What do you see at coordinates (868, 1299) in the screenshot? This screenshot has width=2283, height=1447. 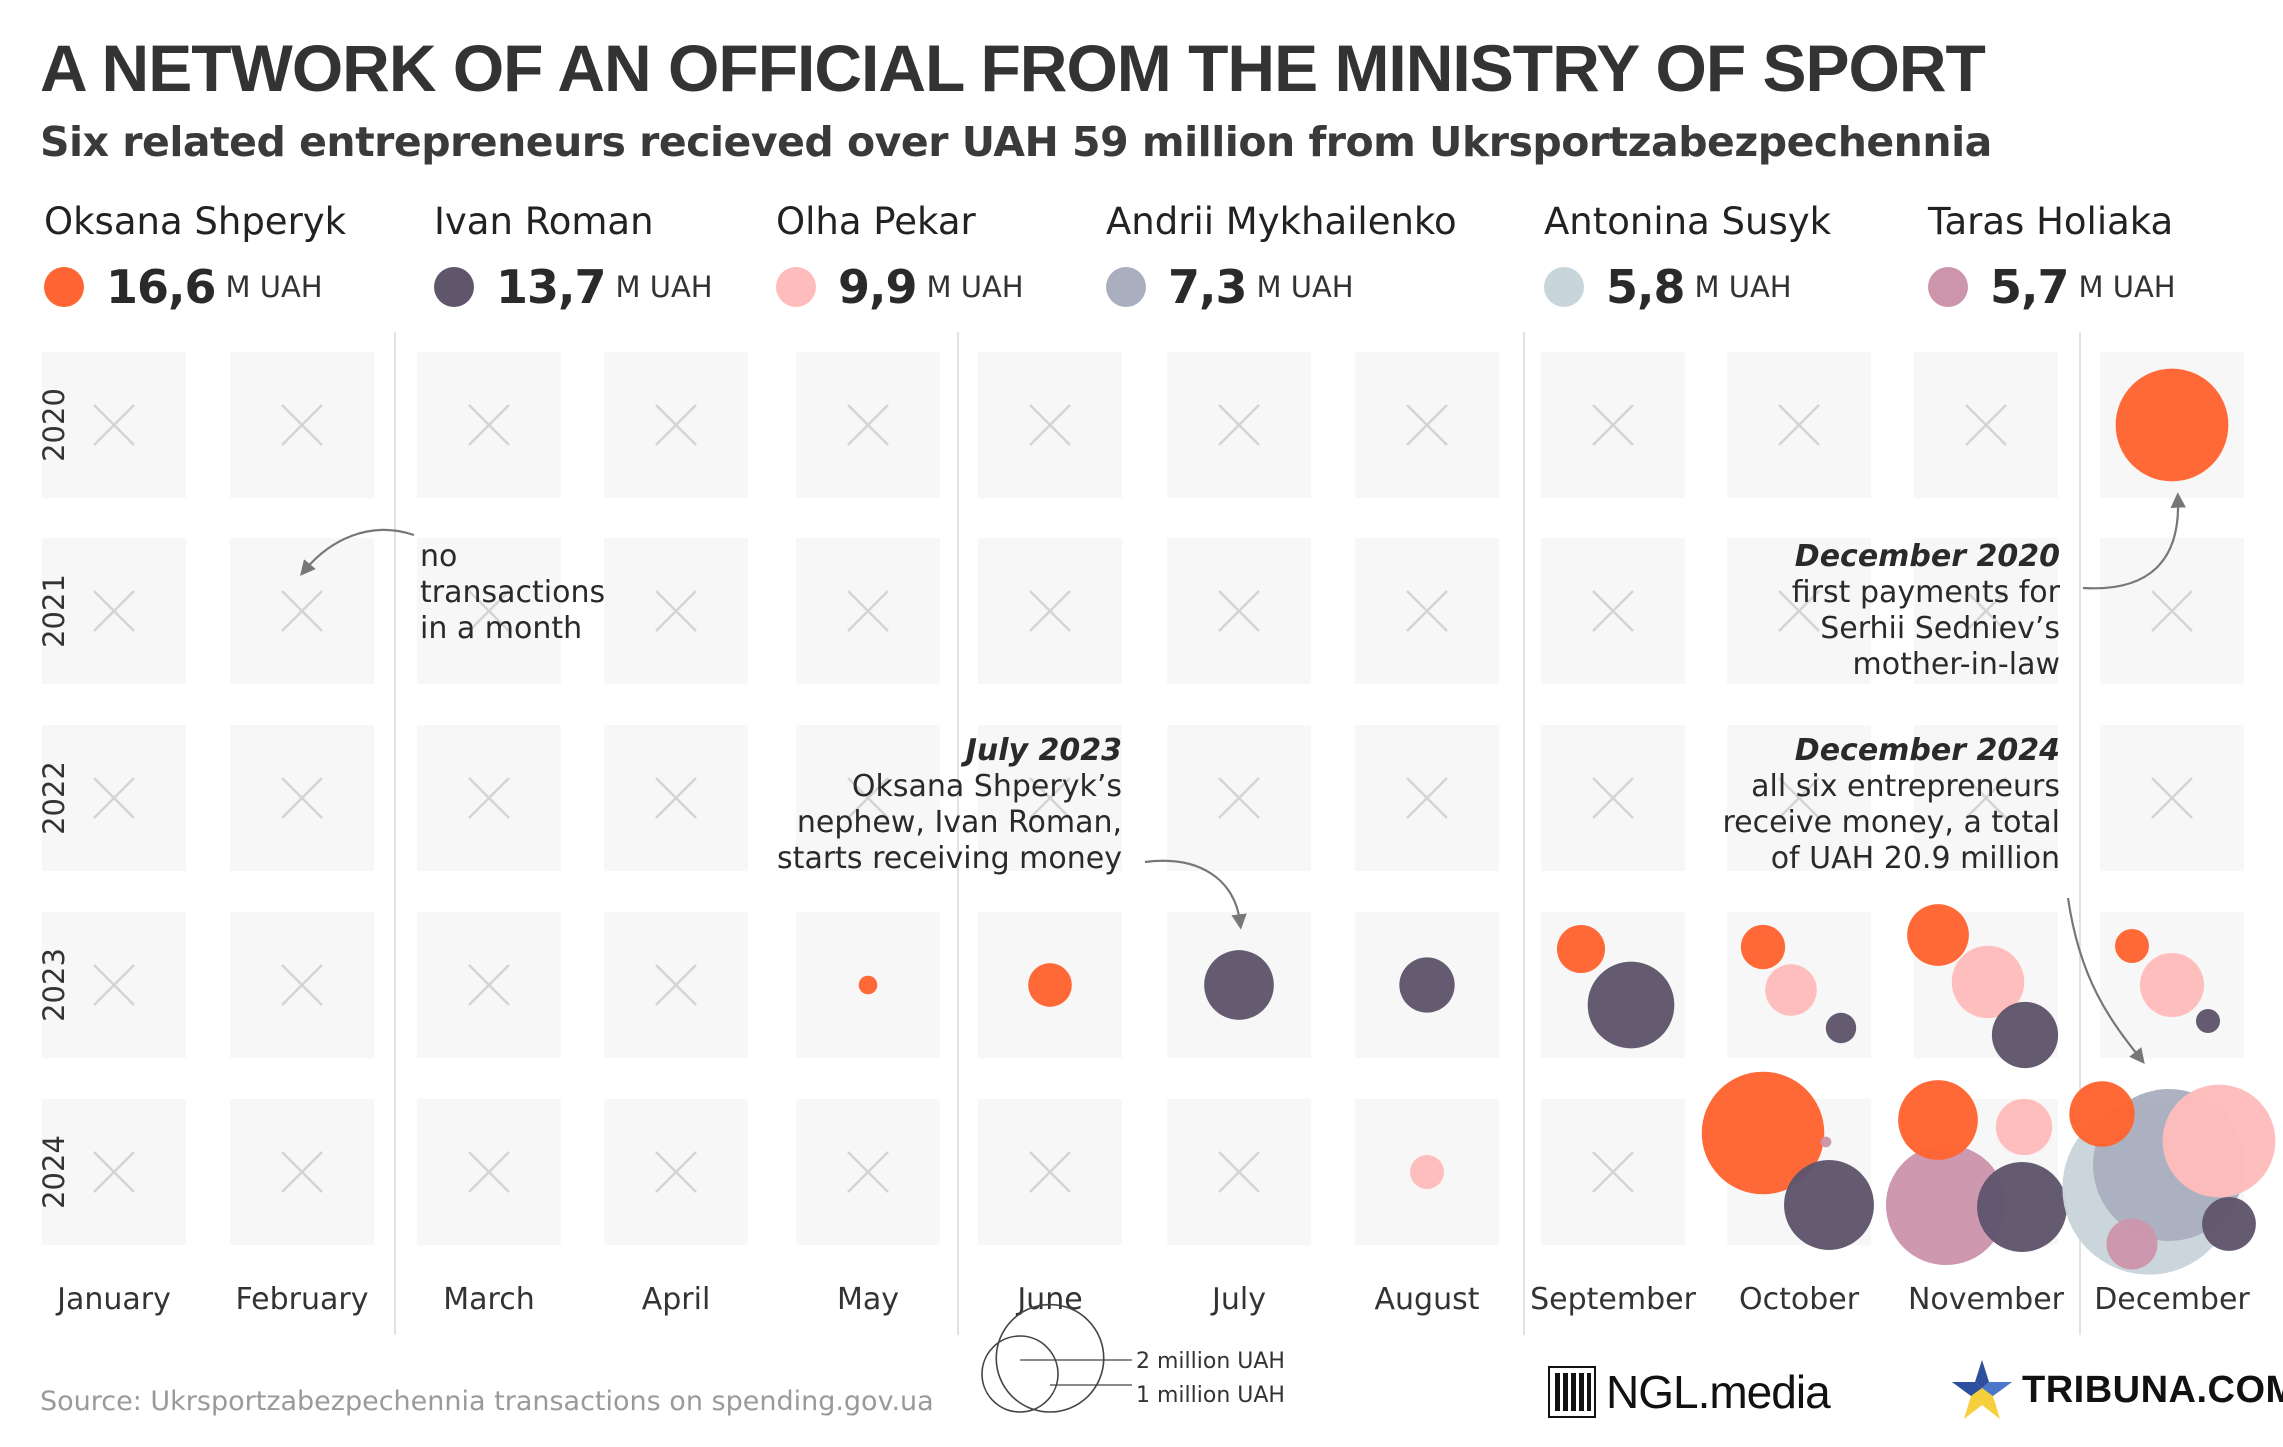 I see `month-label: May` at bounding box center [868, 1299].